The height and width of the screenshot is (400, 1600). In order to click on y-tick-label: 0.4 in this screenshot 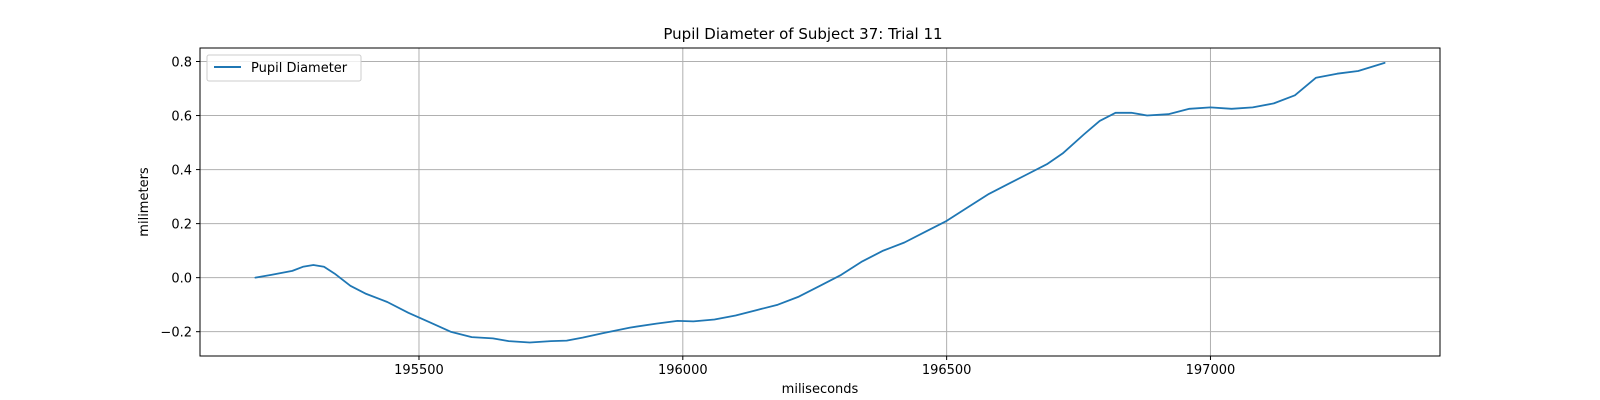, I will do `click(181, 171)`.